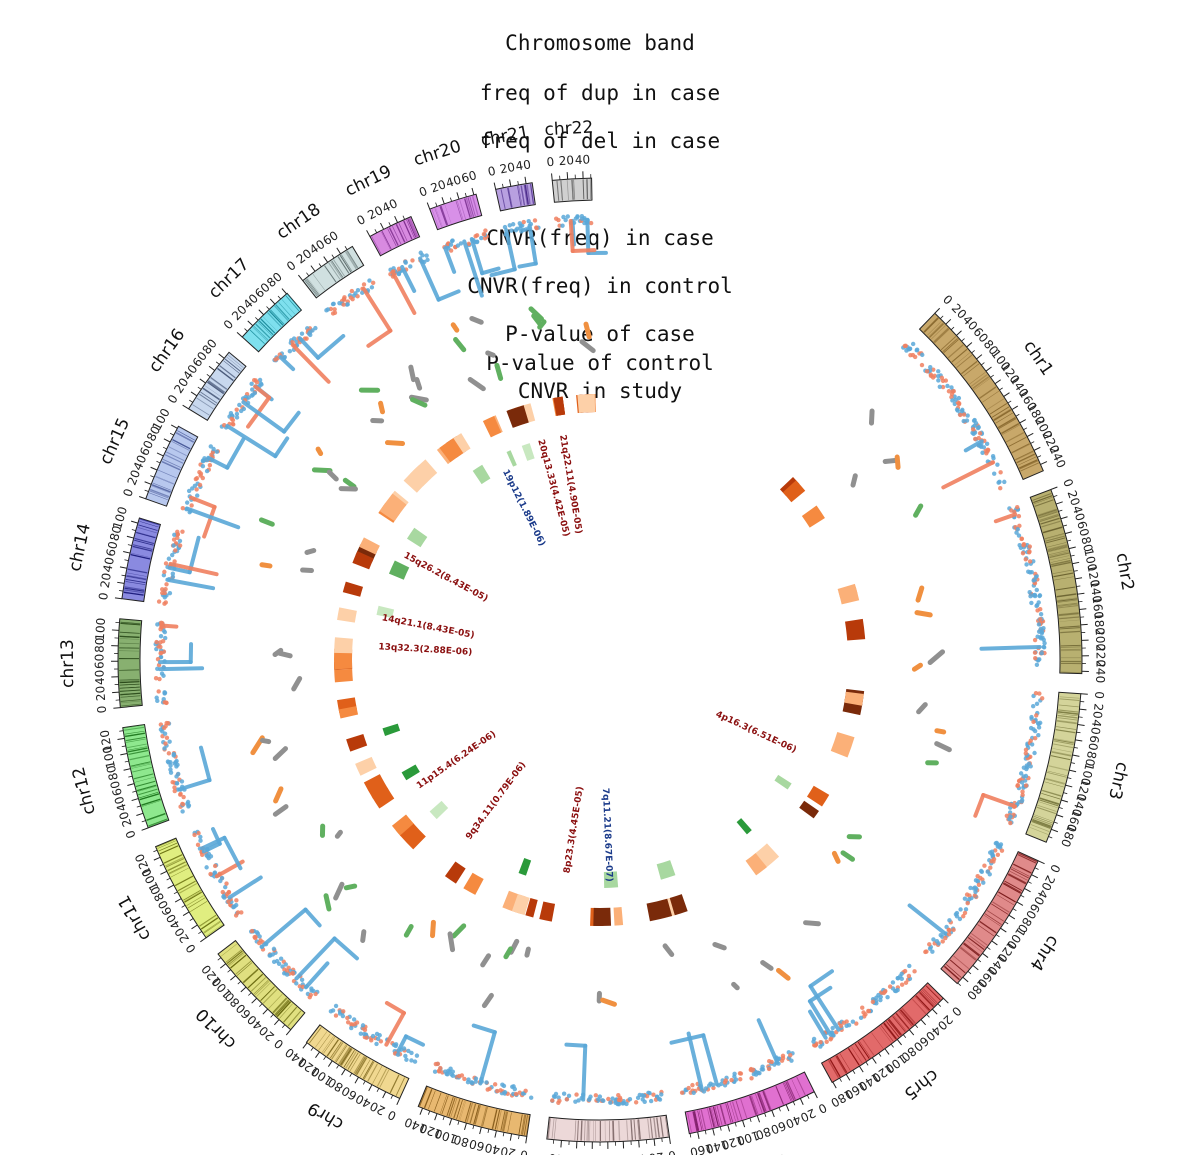 The width and height of the screenshot is (1200, 1155). Describe the element at coordinates (383, 798) in the screenshot. I see `pvalue-case-block` at that location.